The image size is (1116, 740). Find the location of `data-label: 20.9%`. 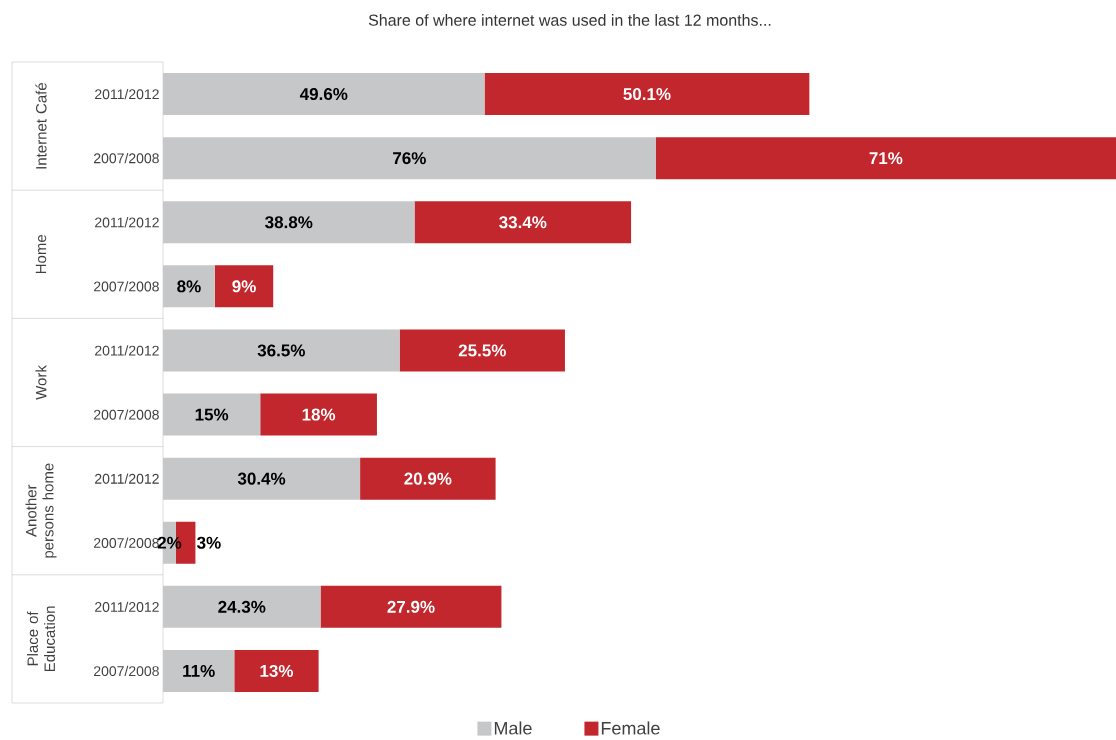

data-label: 20.9% is located at coordinates (428, 478).